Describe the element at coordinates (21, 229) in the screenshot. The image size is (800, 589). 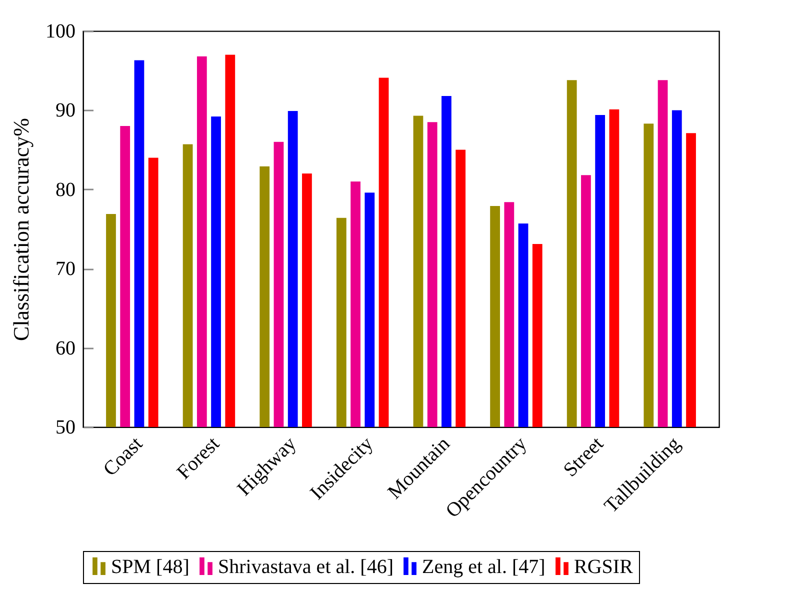
I see `y-axis-title: Classification accuracy%` at that location.